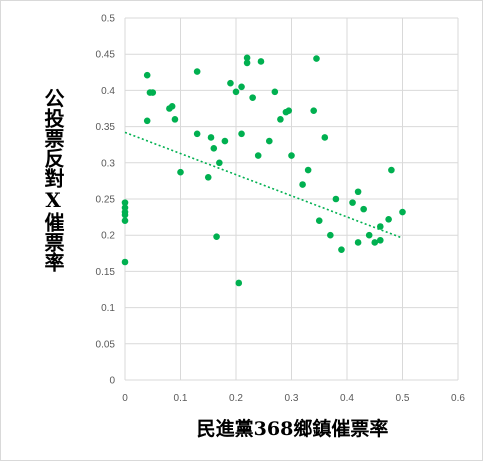 This screenshot has width=483, height=461. Describe the element at coordinates (108, 19) in the screenshot. I see `y-tick-label: 0.5` at that location.